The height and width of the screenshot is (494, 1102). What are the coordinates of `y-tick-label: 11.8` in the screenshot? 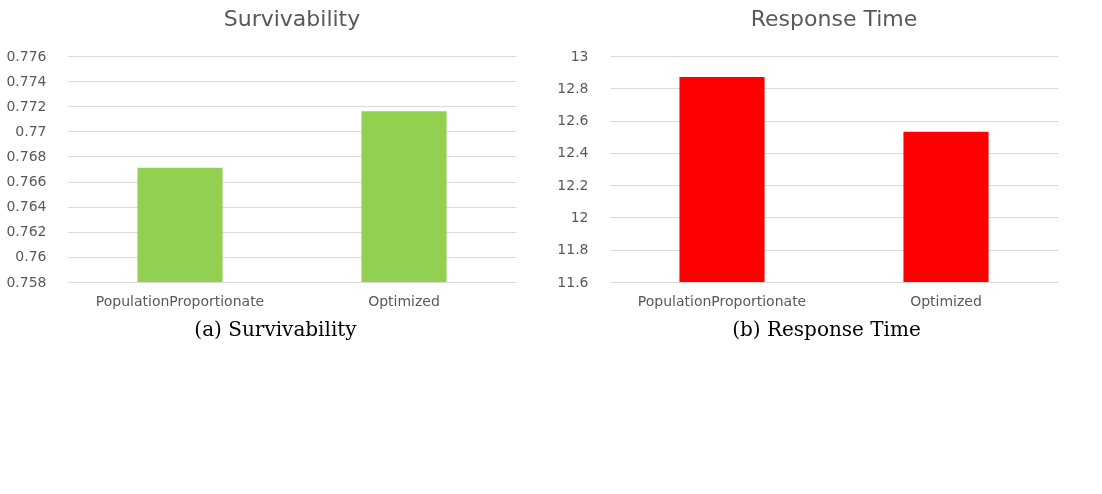 It's located at (573, 249).